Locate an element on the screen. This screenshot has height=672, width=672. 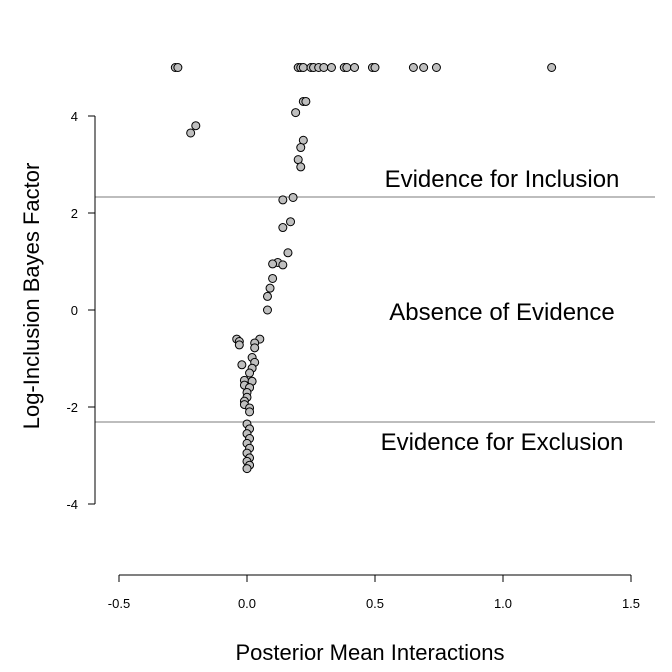
x-tick-label: 0.0 is located at coordinates (247, 603).